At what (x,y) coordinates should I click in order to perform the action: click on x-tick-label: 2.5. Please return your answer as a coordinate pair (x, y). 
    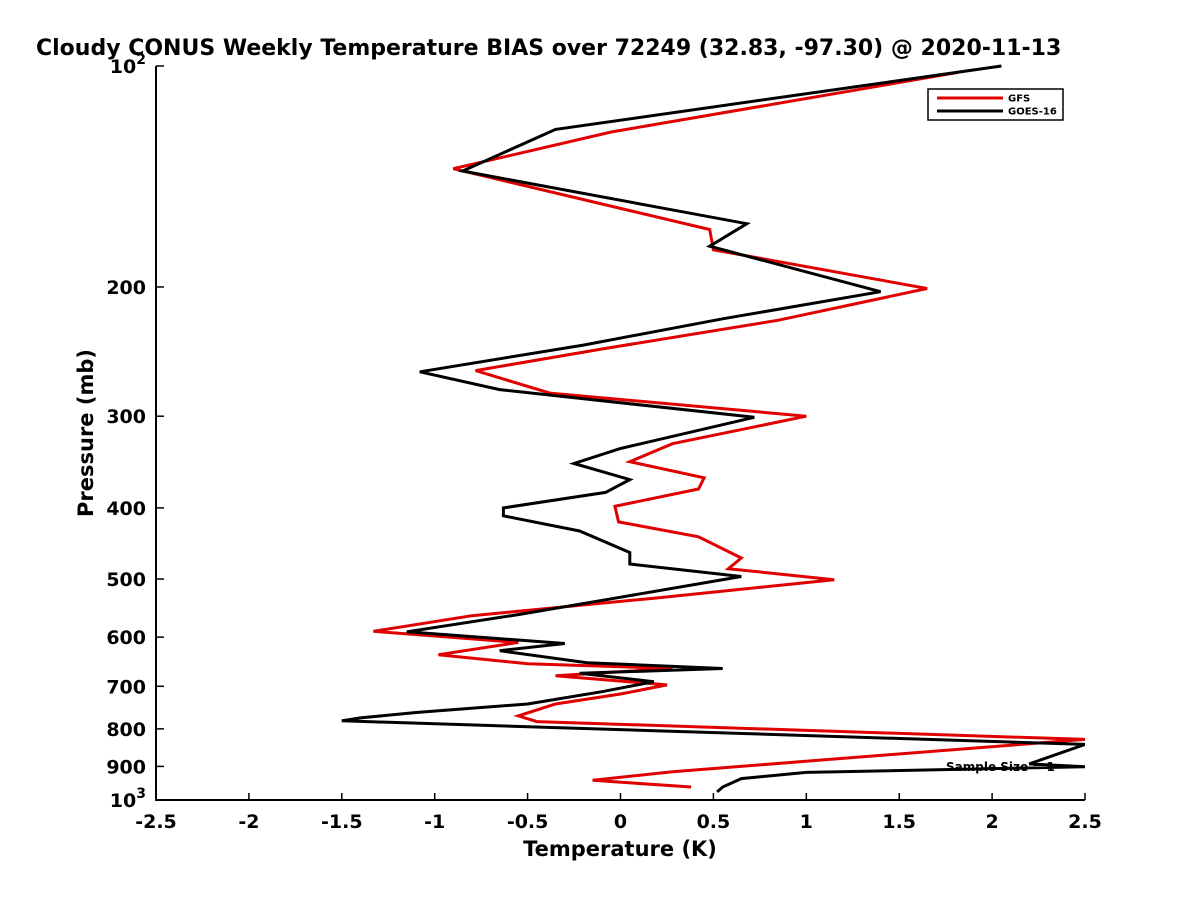
    Looking at the image, I should click on (1085, 822).